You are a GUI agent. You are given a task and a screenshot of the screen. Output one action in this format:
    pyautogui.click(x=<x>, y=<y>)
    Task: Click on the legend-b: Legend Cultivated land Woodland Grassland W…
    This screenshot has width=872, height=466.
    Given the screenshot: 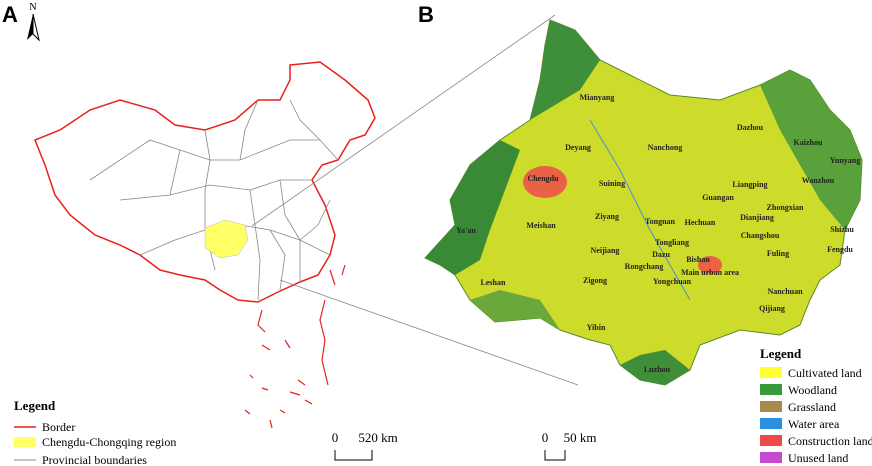 What is the action you would take?
    pyautogui.click(x=816, y=405)
    